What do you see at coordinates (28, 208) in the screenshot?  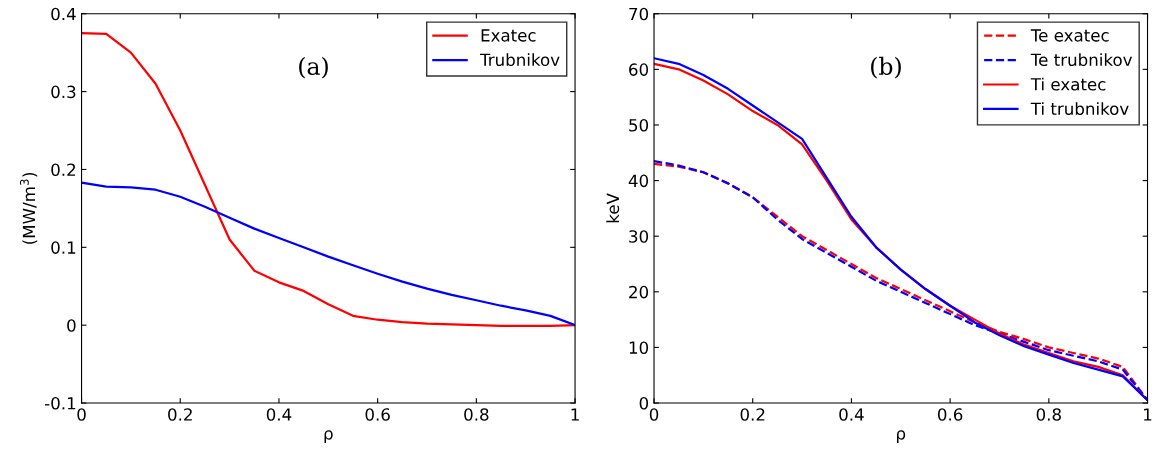 I see `y-axis-title: (MW/m$^{3}$)` at bounding box center [28, 208].